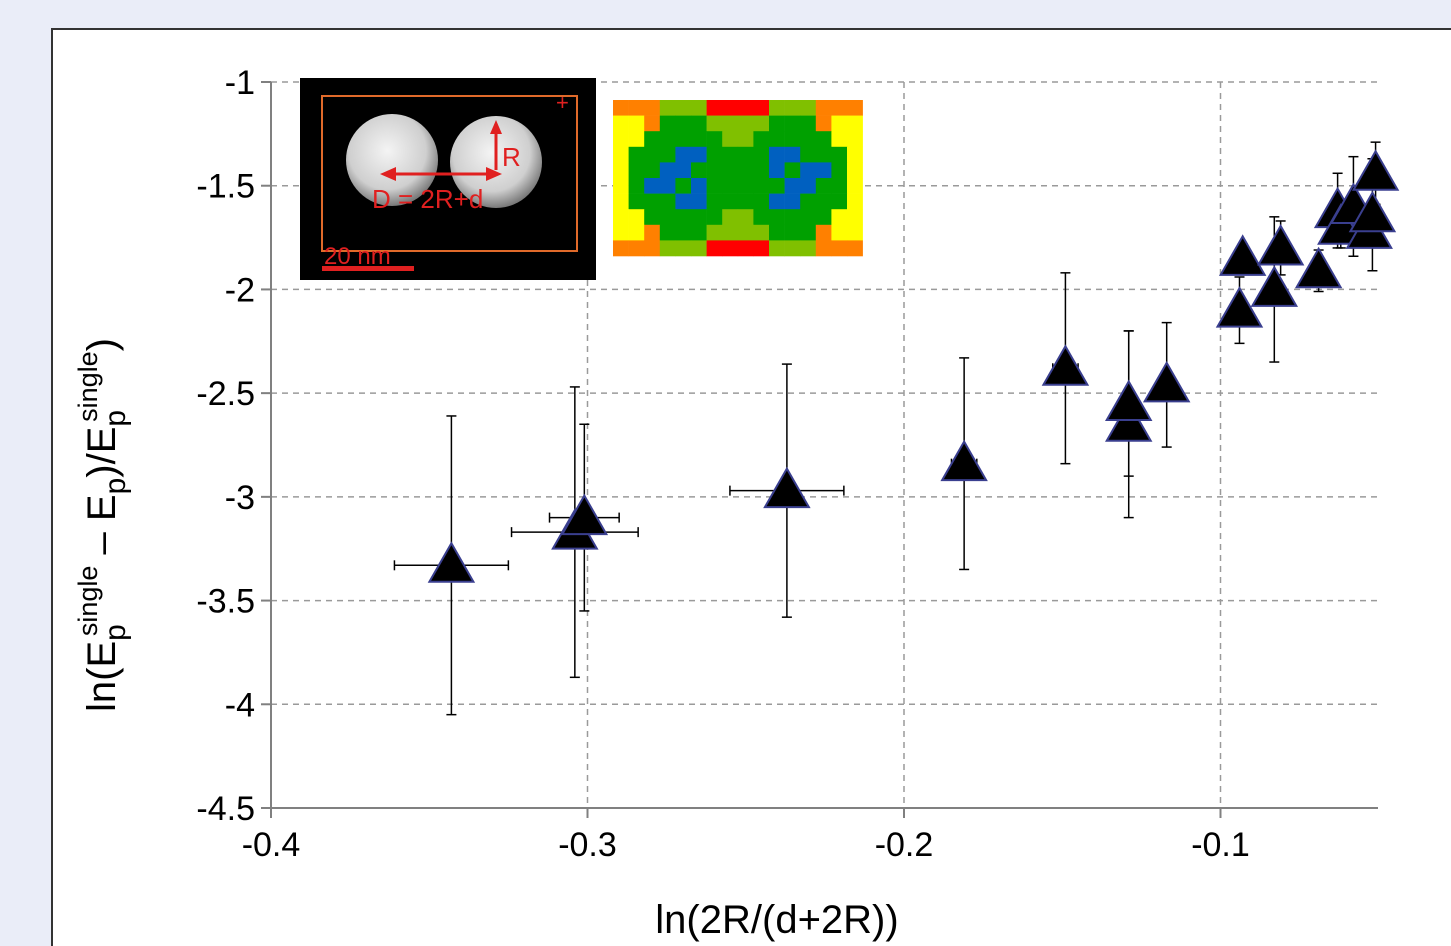  I want to click on y-tick-label: -1, so click(240, 83).